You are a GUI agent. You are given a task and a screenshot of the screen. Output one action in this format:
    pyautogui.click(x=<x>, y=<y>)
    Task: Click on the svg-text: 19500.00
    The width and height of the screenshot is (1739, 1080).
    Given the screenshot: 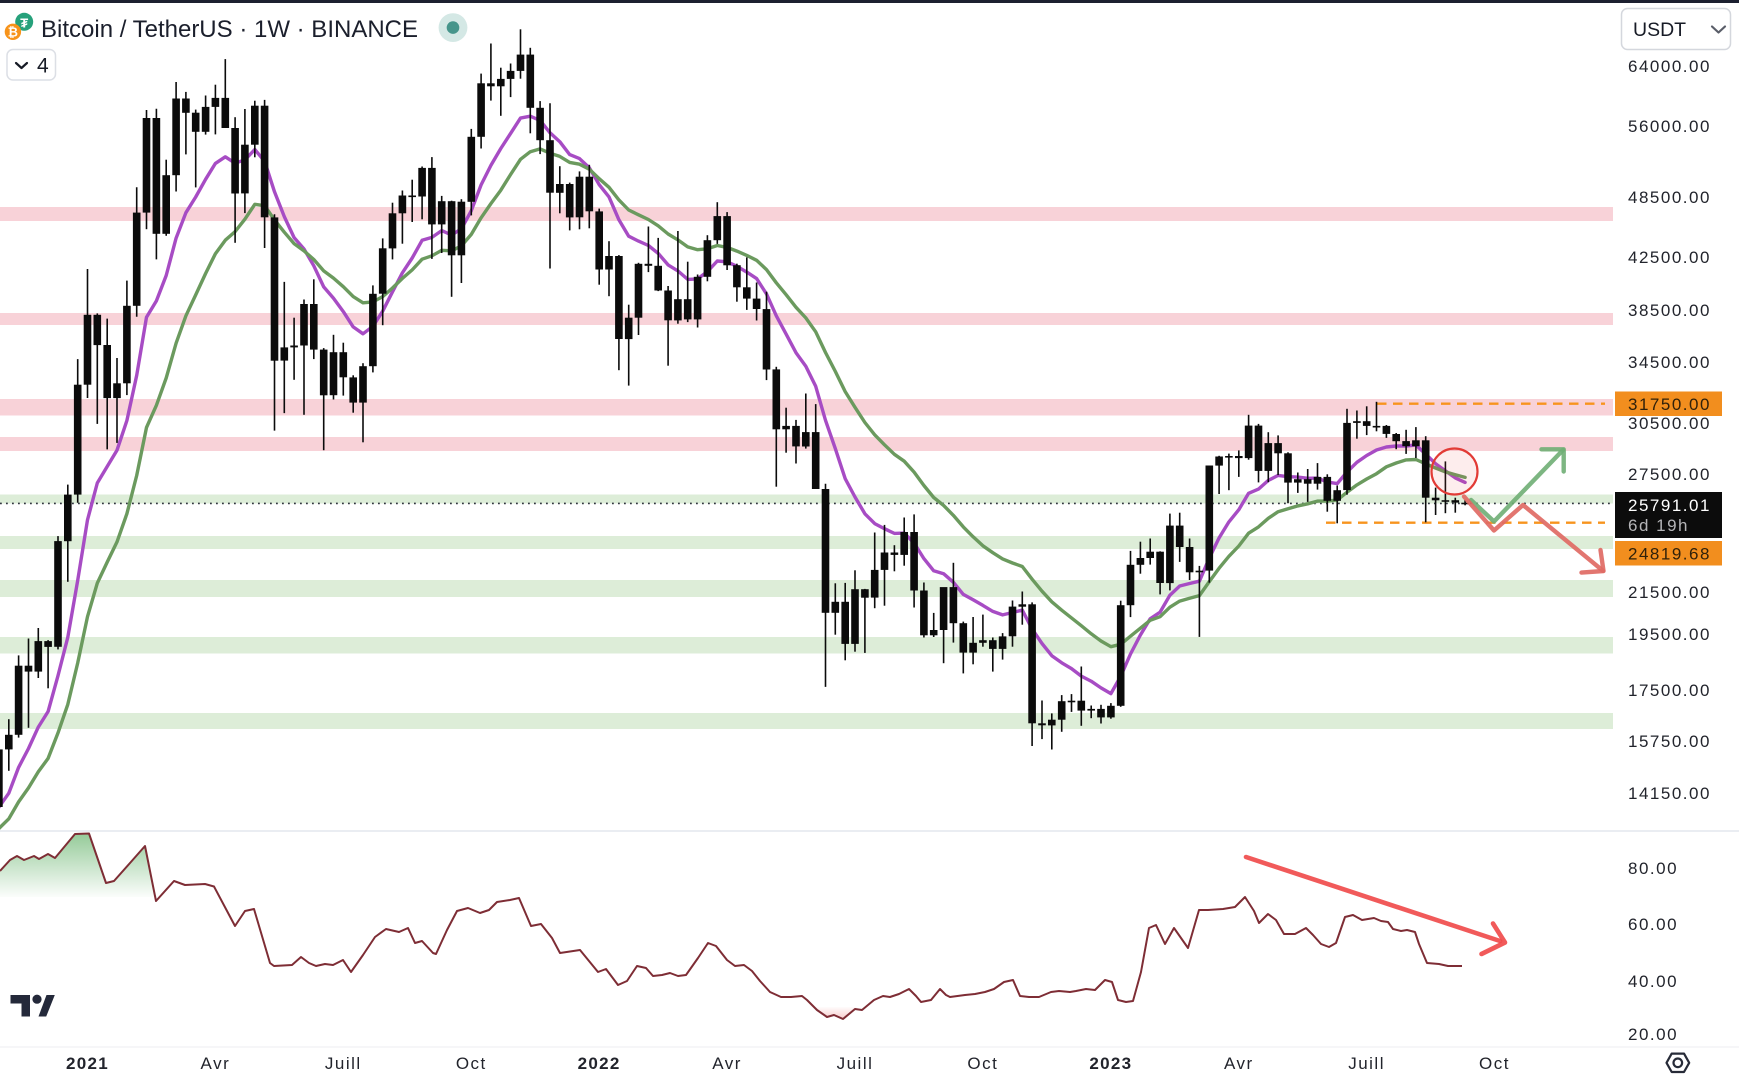 What is the action you would take?
    pyautogui.click(x=1669, y=634)
    